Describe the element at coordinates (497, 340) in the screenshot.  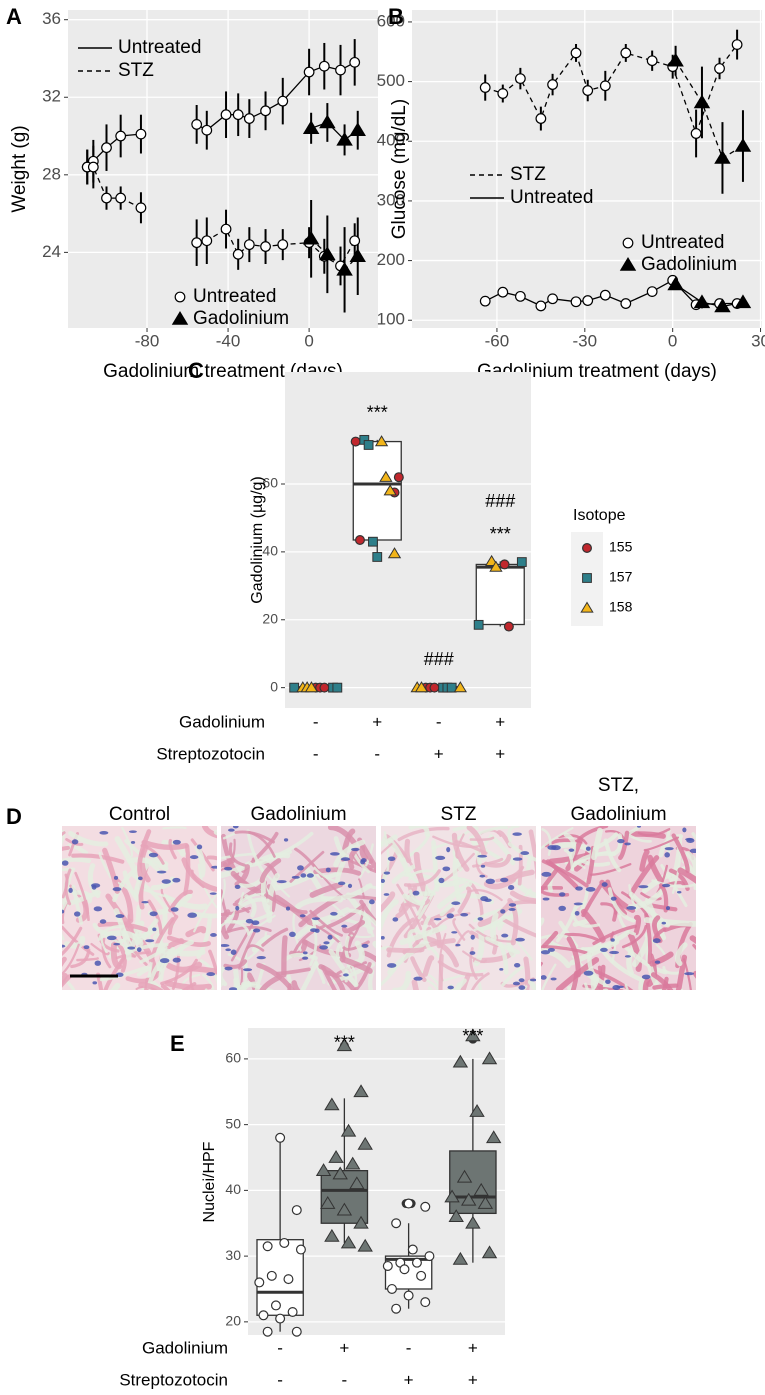
I see `x-tick-label: -60` at that location.